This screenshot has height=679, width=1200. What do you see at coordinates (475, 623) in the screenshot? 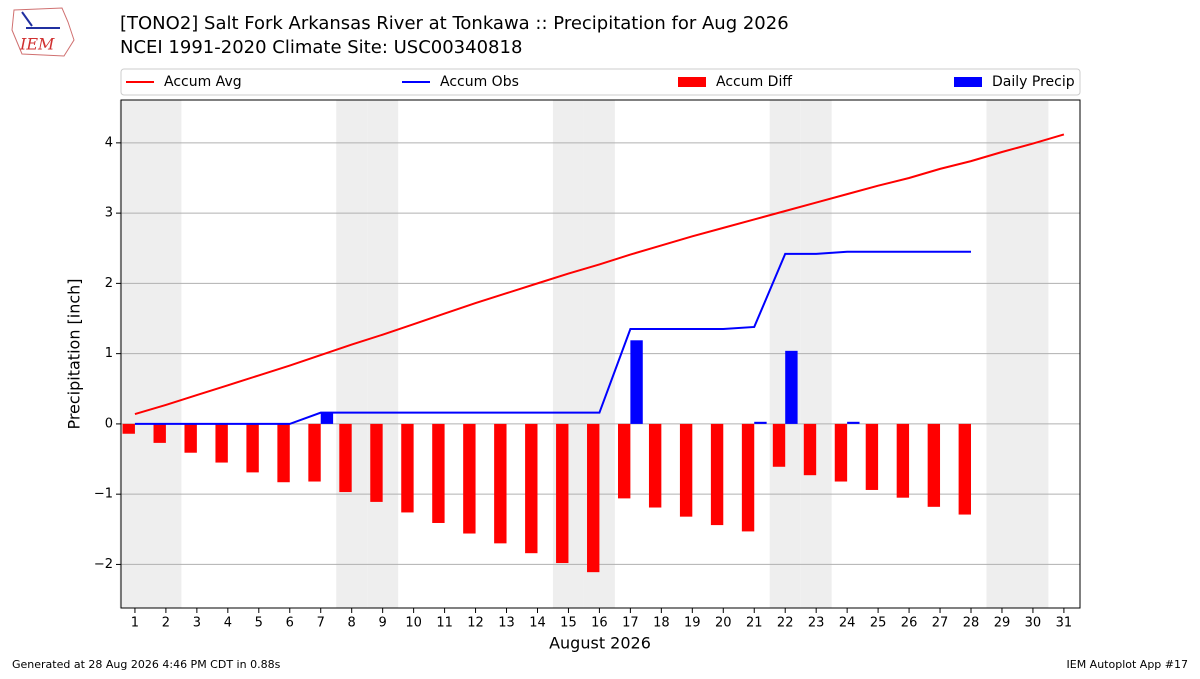
I see `x-tick-label: 12` at bounding box center [475, 623].